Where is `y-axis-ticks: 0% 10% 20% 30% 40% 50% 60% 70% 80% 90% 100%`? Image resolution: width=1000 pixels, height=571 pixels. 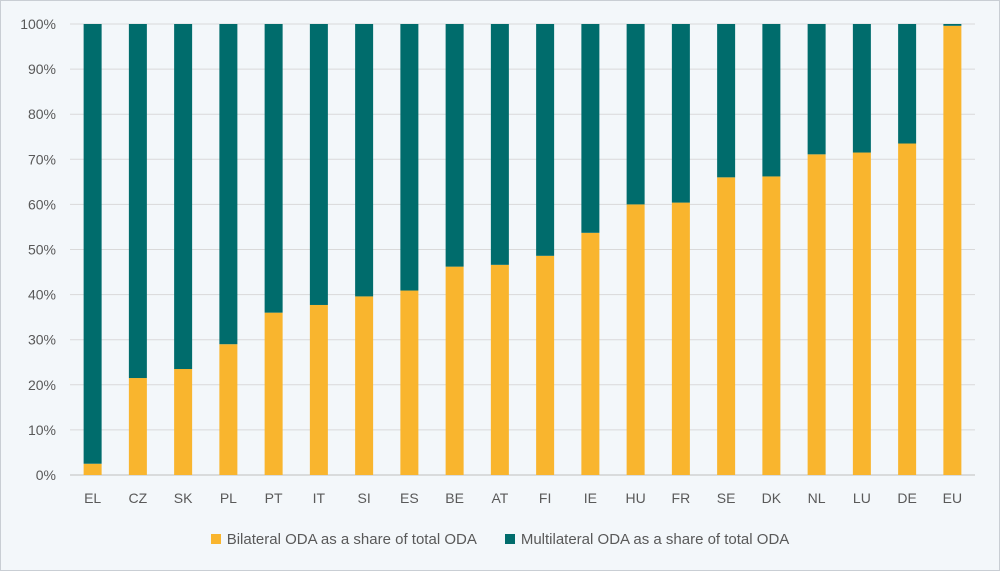
y-axis-ticks: 0% 10% 20% 30% 40% 50% 60% 70% 80% 90% 100% is located at coordinates (38, 249).